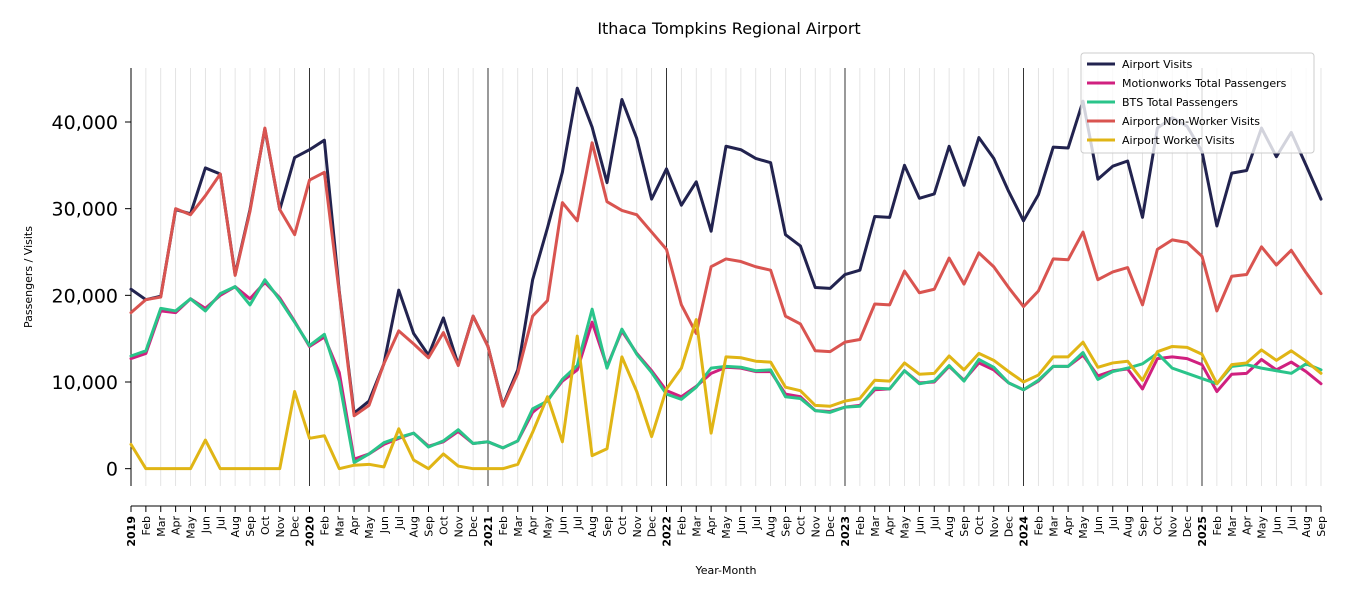 This screenshot has height=600, width=1350. Describe the element at coordinates (845, 531) in the screenshot. I see `x-tick-label: 2023` at that location.